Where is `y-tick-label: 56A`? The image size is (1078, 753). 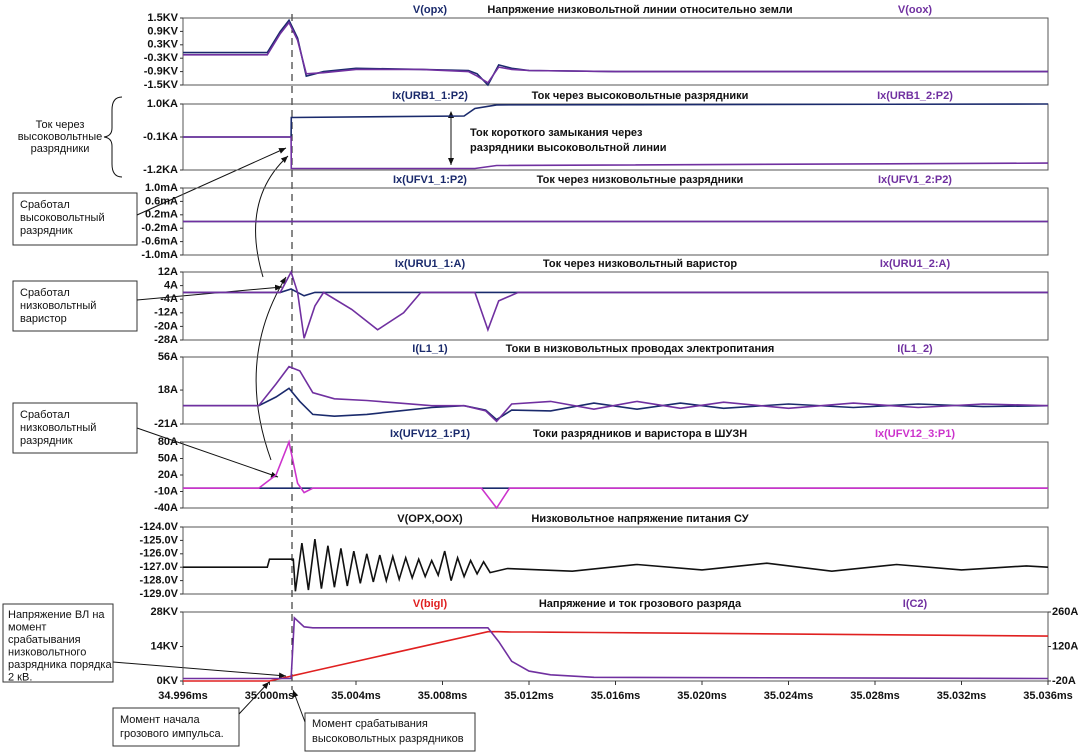 y-tick-label: 56A is located at coordinates (168, 357).